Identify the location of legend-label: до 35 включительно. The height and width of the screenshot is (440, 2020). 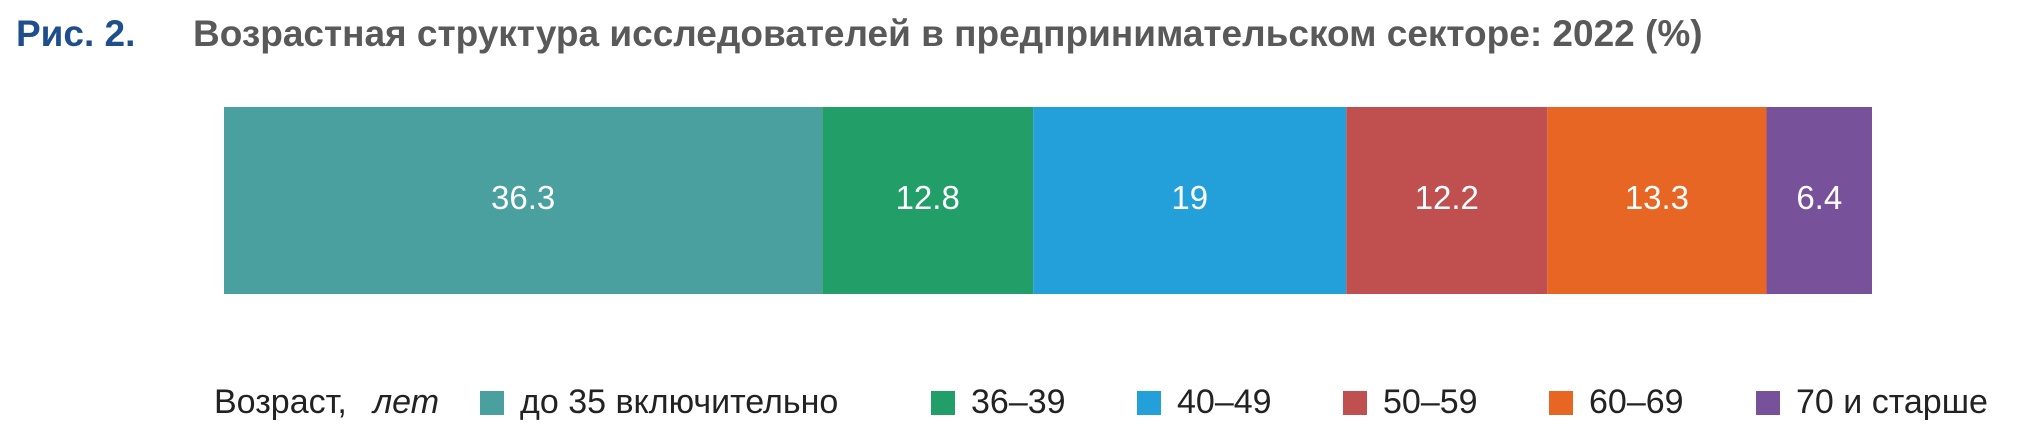
(679, 402).